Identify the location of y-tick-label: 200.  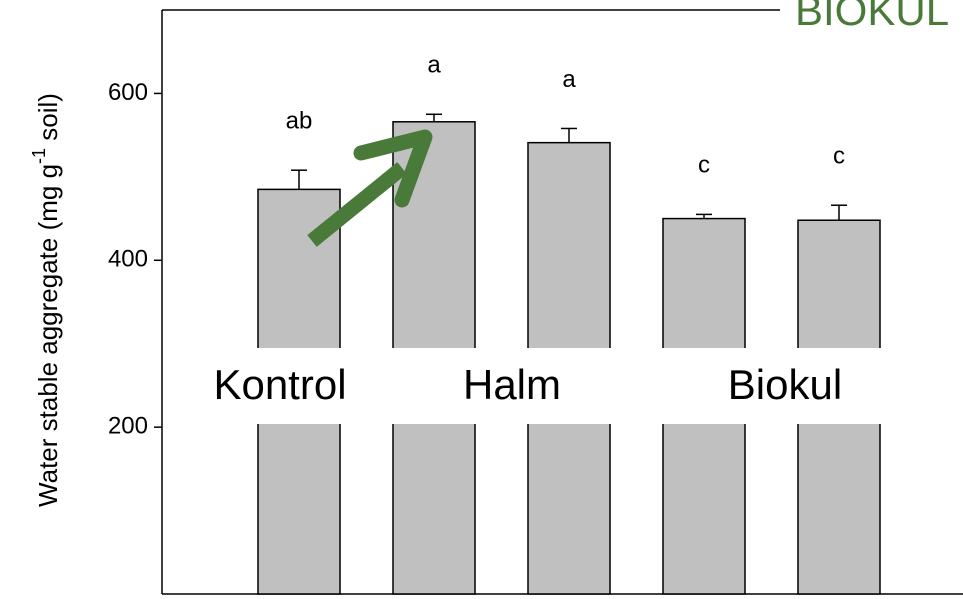
(128, 425).